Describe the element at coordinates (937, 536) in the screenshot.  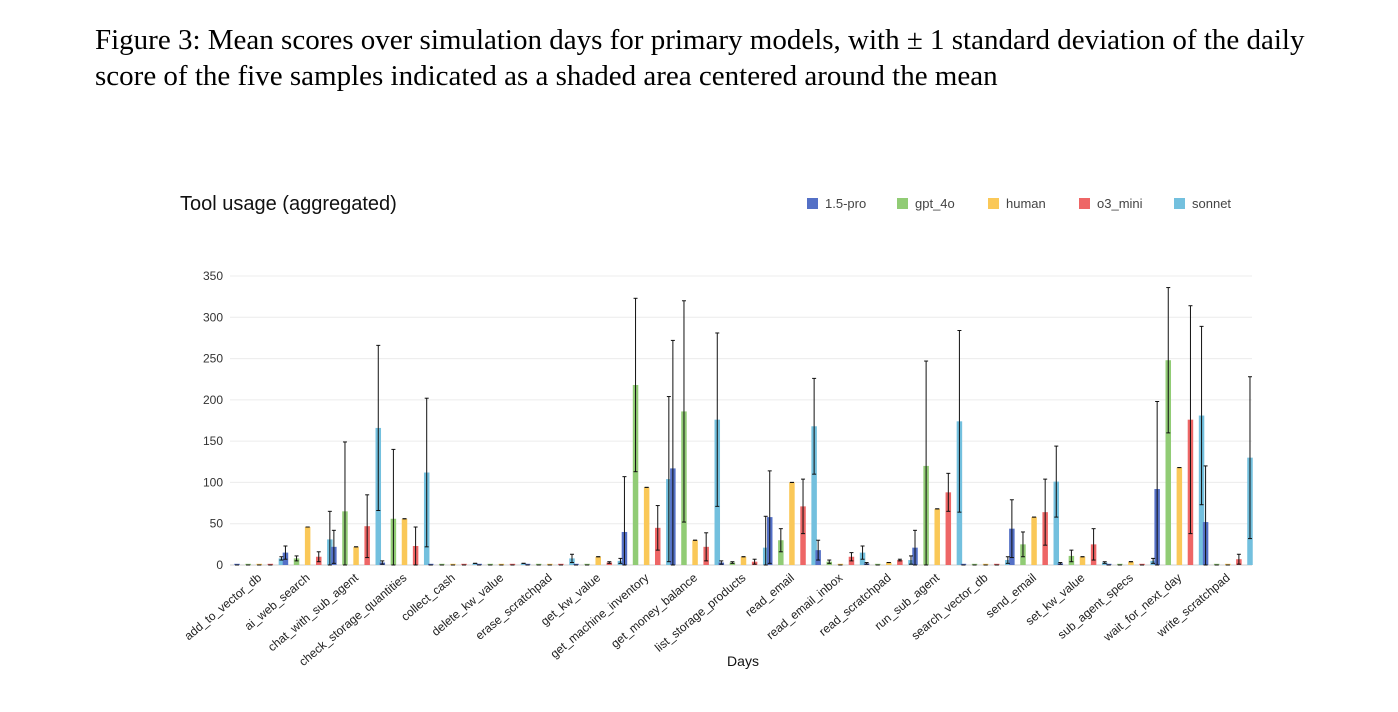
I see `bar-human-run_sub_agent` at that location.